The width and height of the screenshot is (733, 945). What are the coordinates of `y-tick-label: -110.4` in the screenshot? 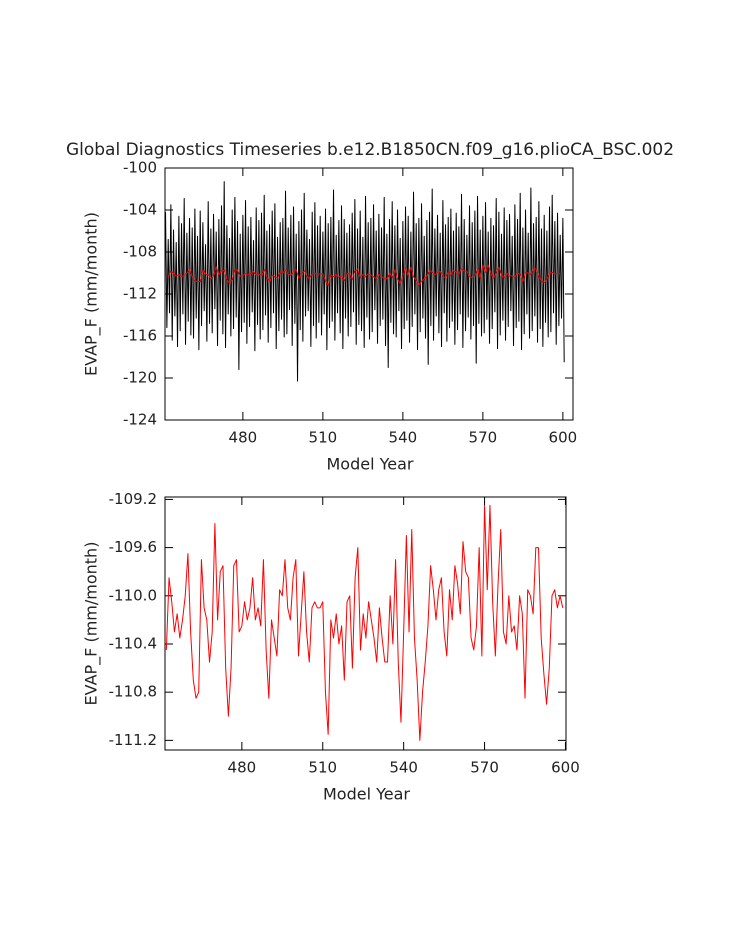 It's located at (133, 643).